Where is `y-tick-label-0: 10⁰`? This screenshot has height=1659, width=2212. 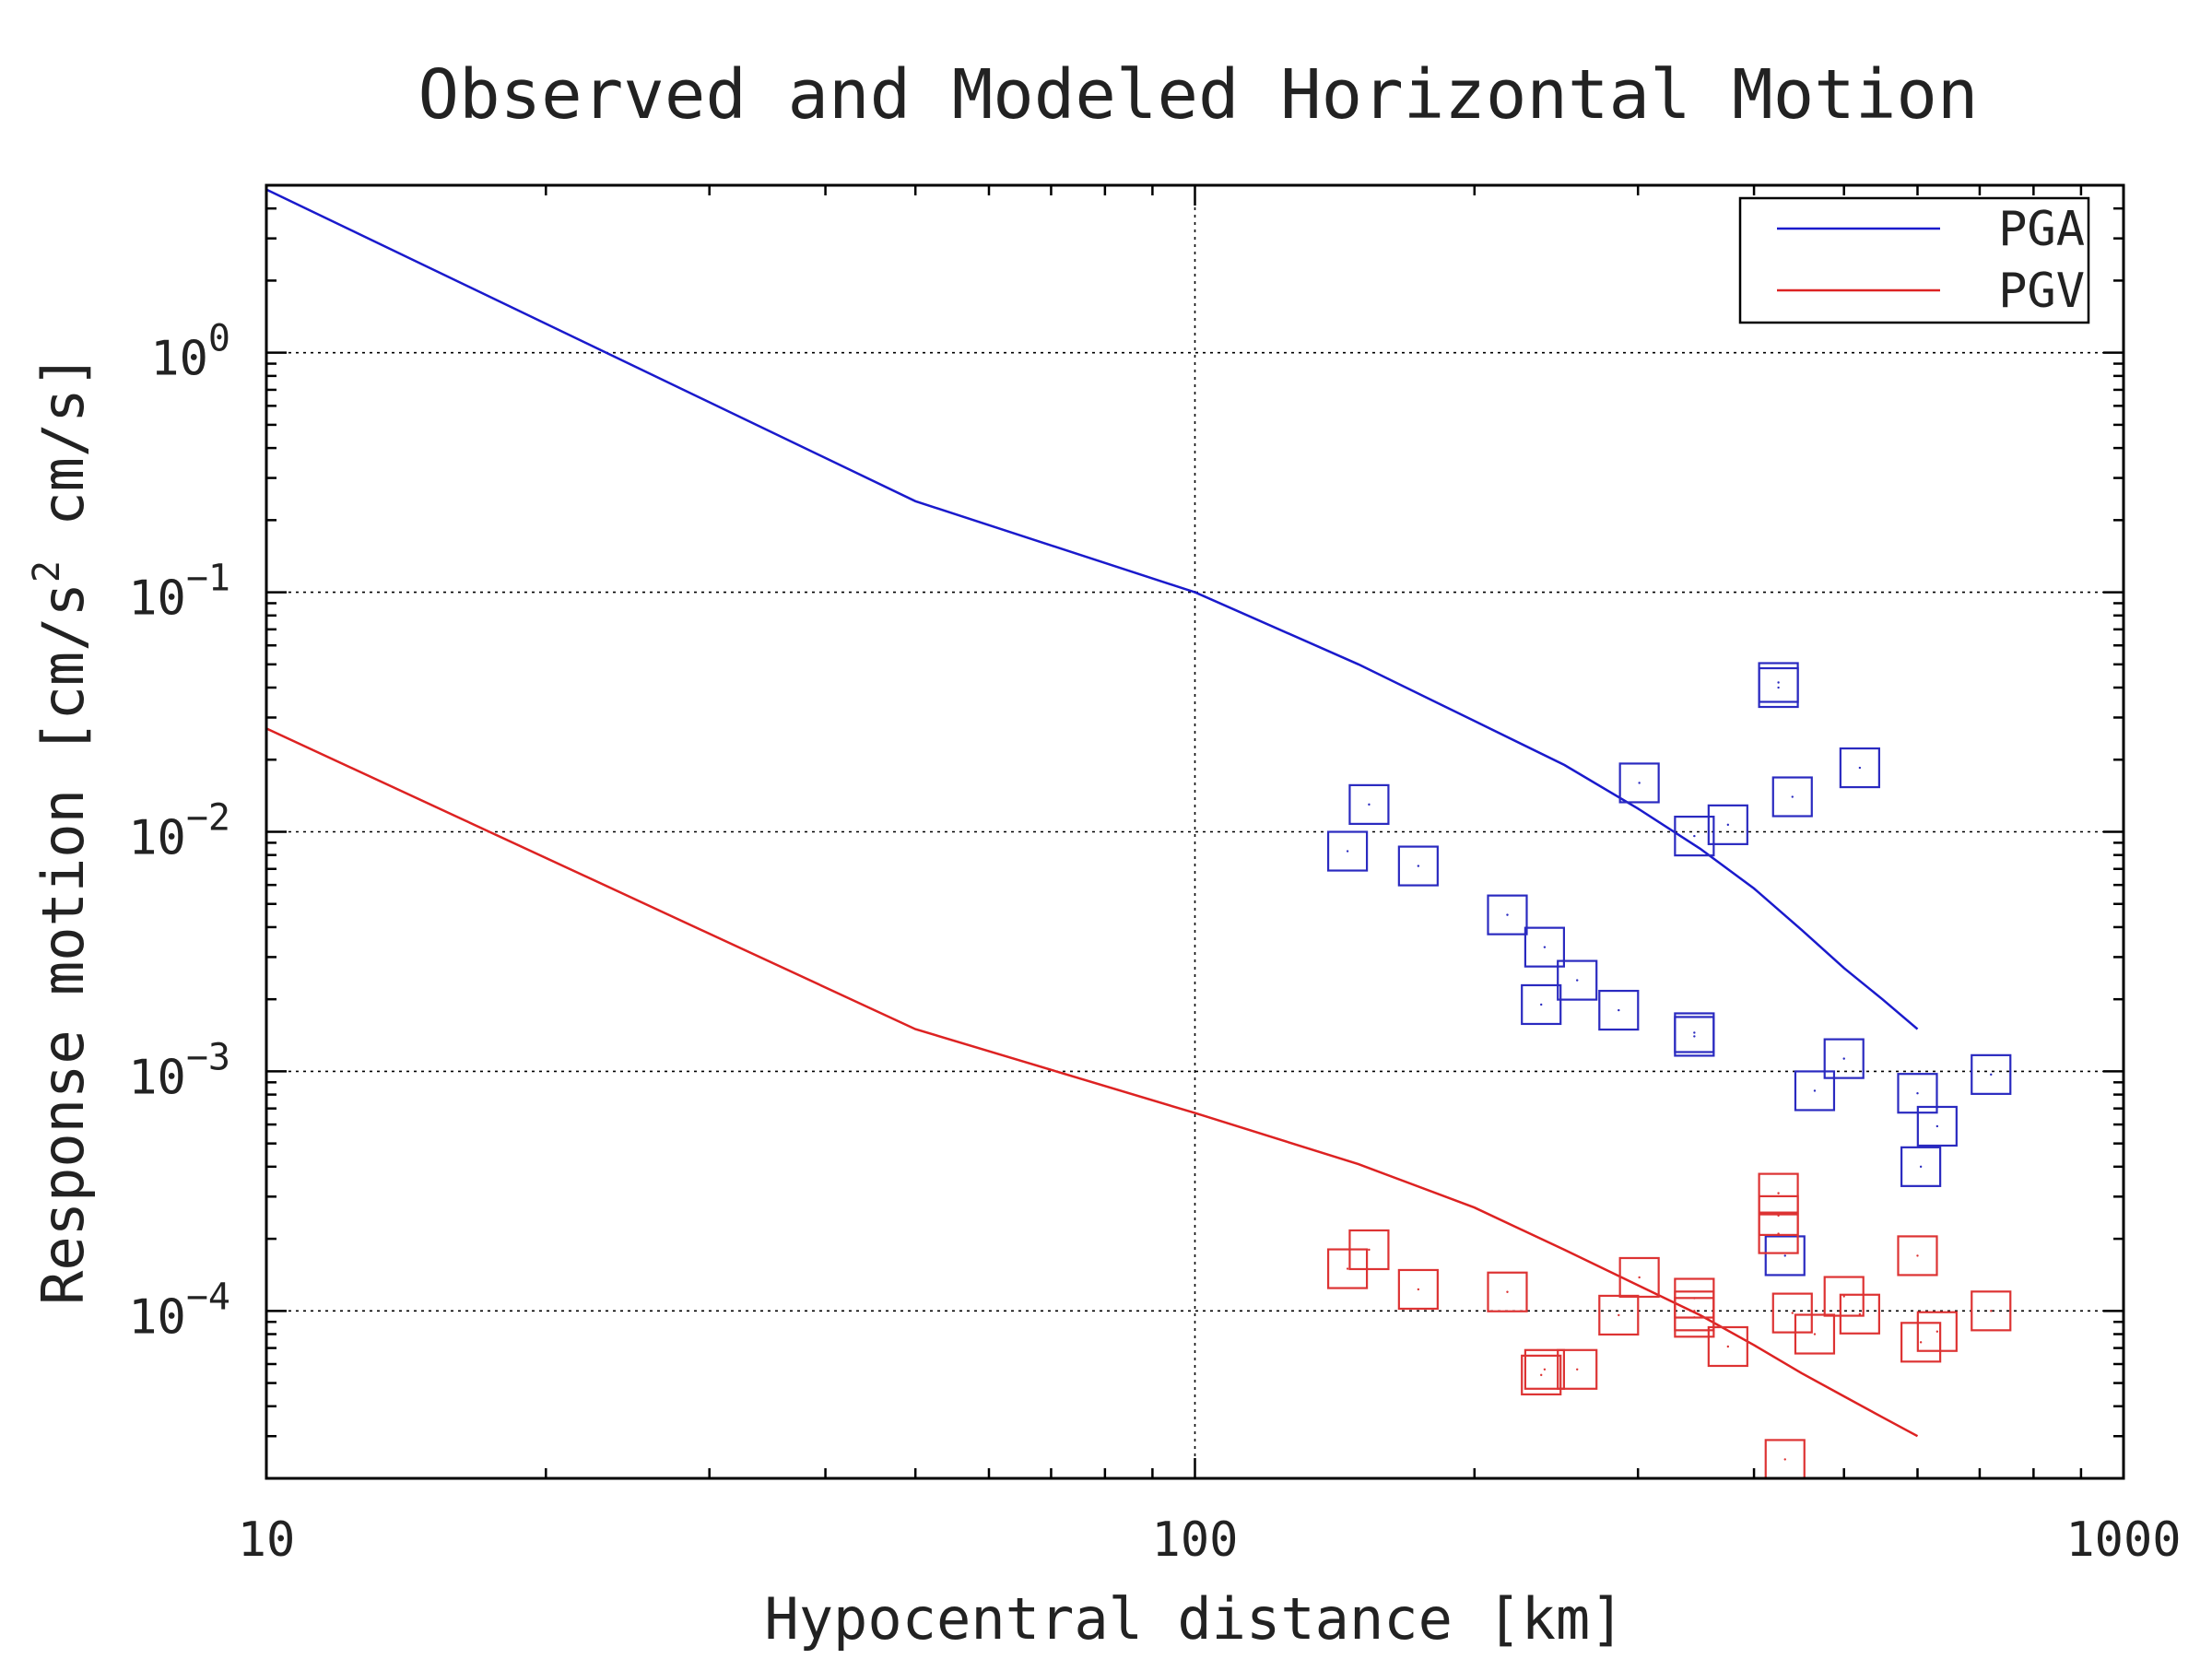
y-tick-label-0: 10⁰ is located at coordinates (190, 352).